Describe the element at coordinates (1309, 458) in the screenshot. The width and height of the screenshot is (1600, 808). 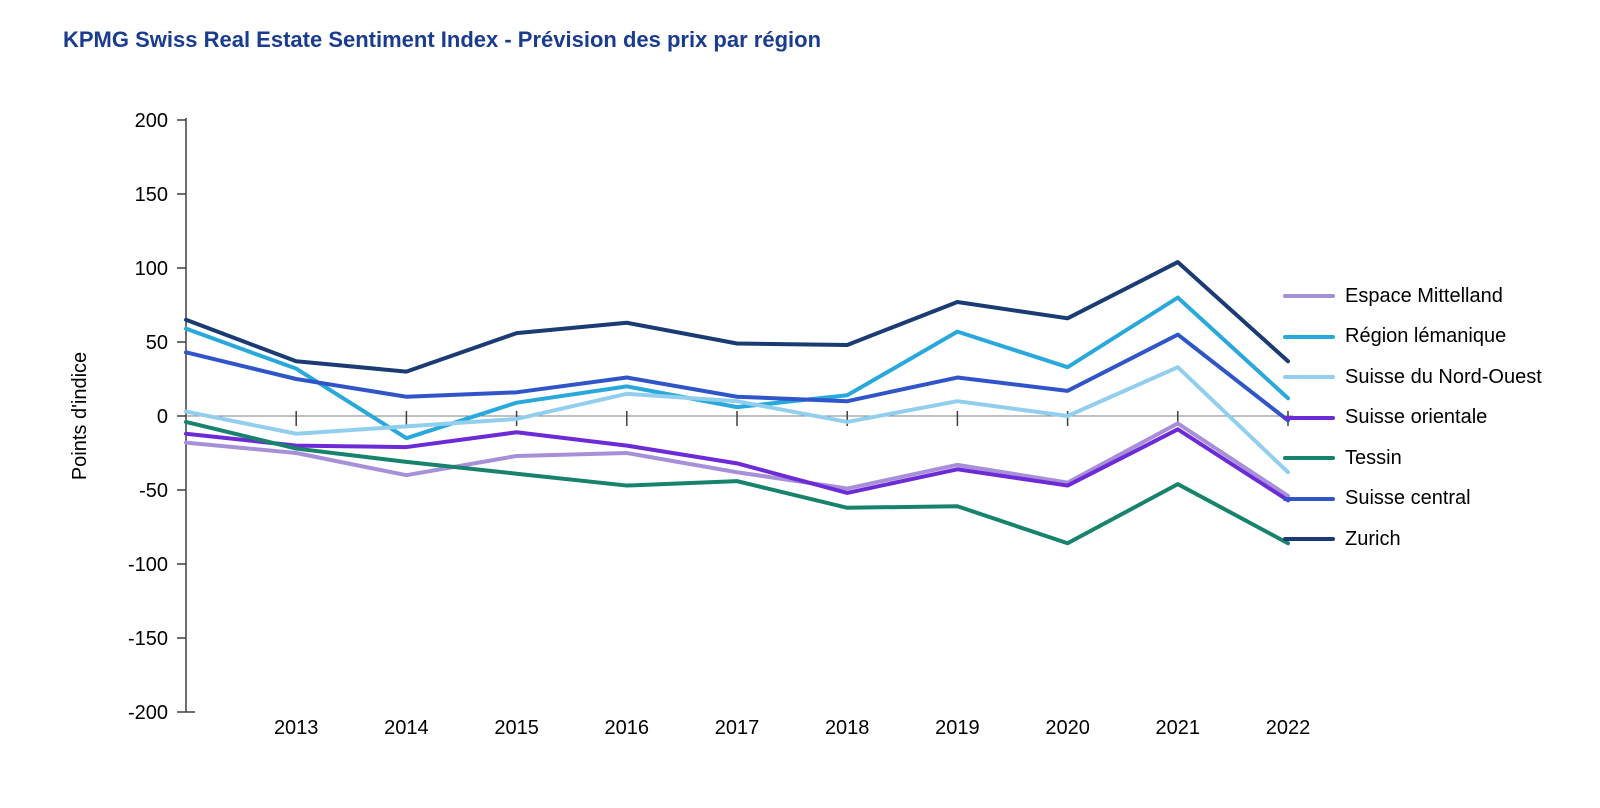
I see `legend-swatch-tessin` at that location.